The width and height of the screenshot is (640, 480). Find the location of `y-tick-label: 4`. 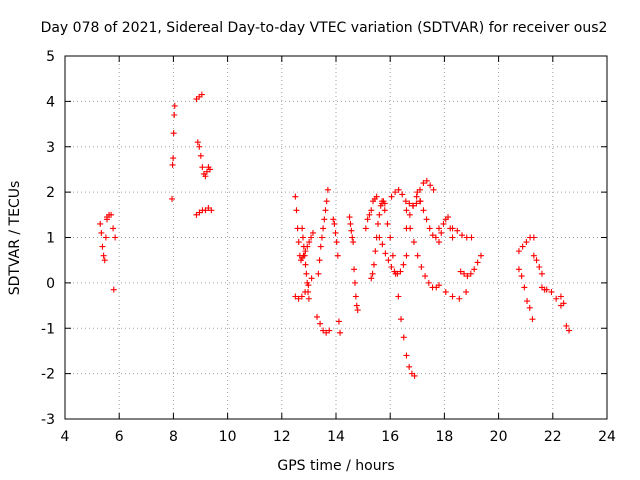

y-tick-label: 4 is located at coordinates (50, 102).